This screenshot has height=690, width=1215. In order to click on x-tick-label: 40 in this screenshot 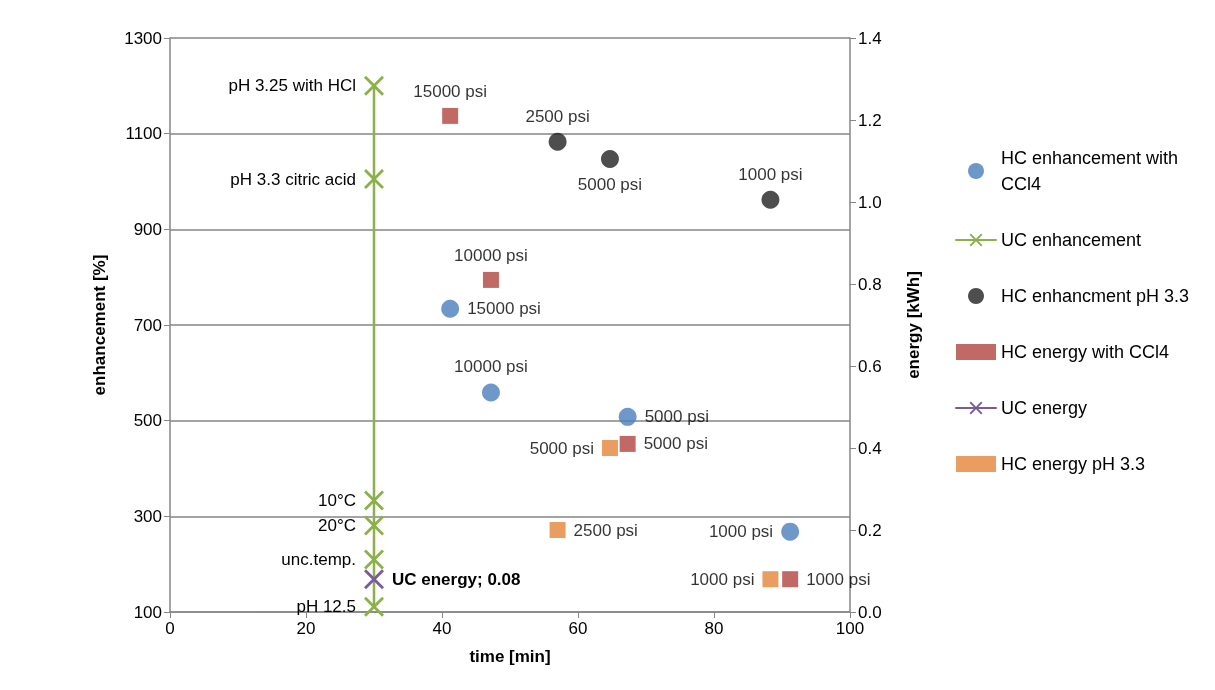, I will do `click(442, 628)`.